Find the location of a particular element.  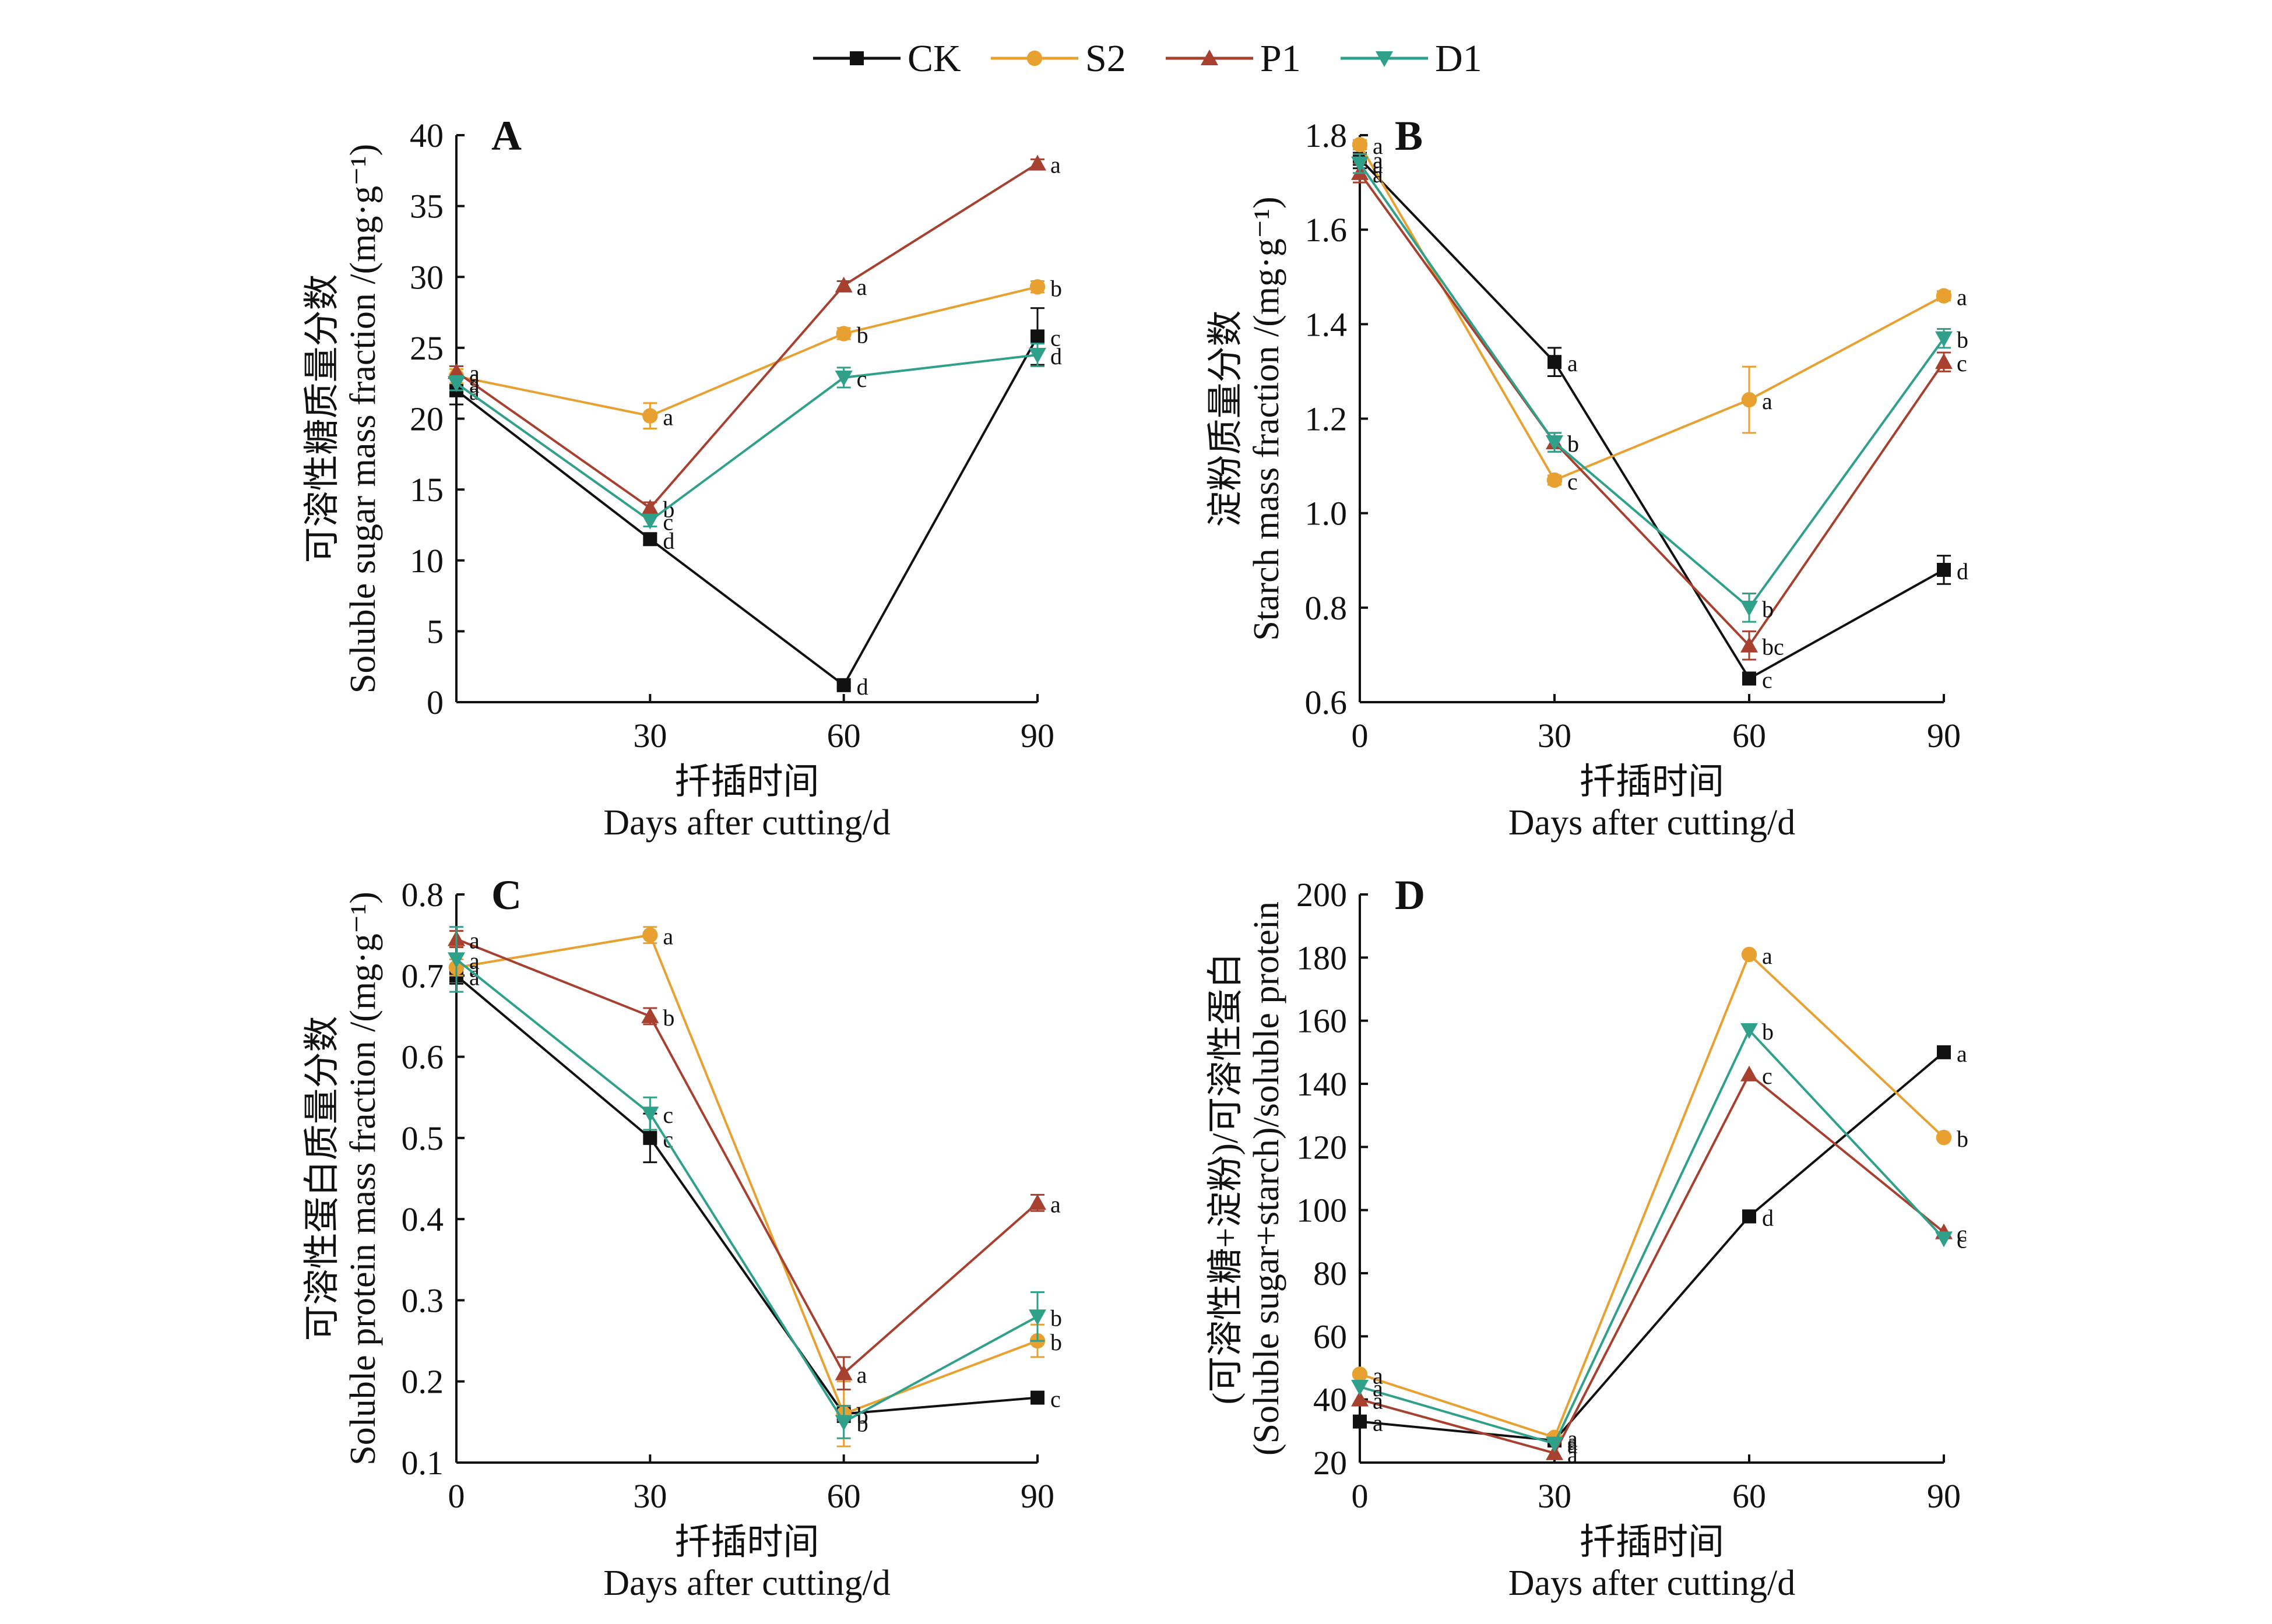

series-p1: a b a a is located at coordinates (754, 1160).